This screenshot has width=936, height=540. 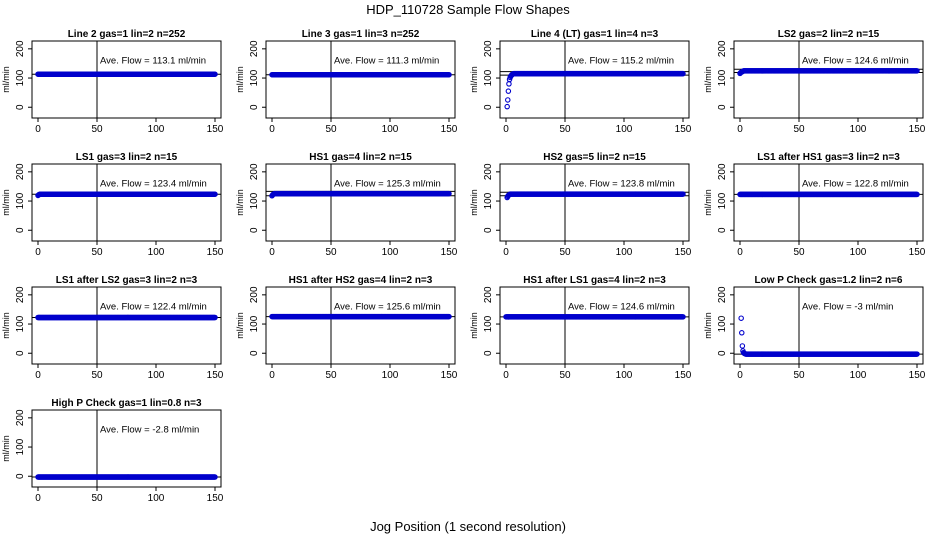 What do you see at coordinates (127, 157) in the screenshot?
I see `panel-title: LS1 gas=3 lin=2 n=15` at bounding box center [127, 157].